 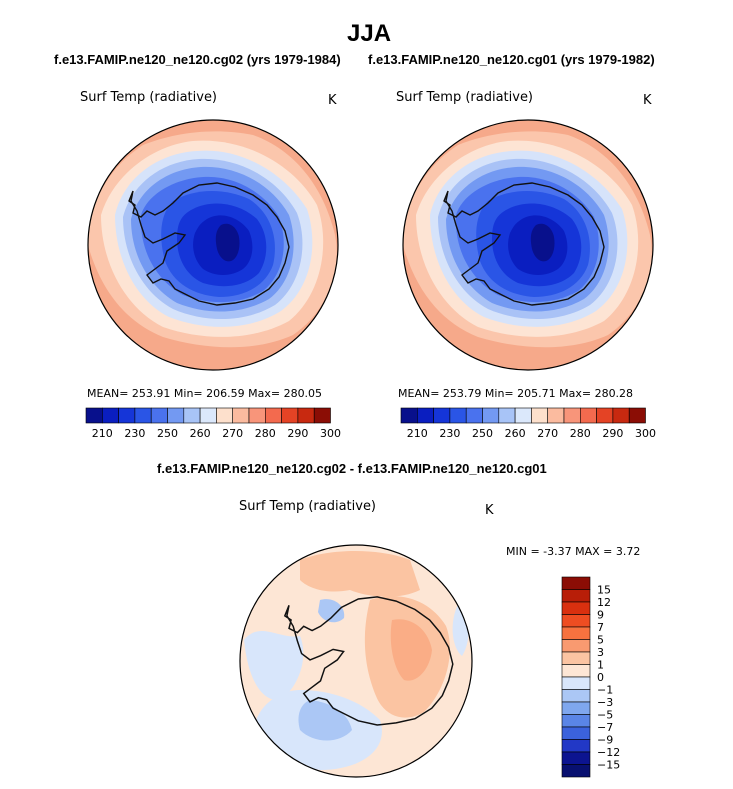 I want to click on panel3-map, so click(x=356, y=661).